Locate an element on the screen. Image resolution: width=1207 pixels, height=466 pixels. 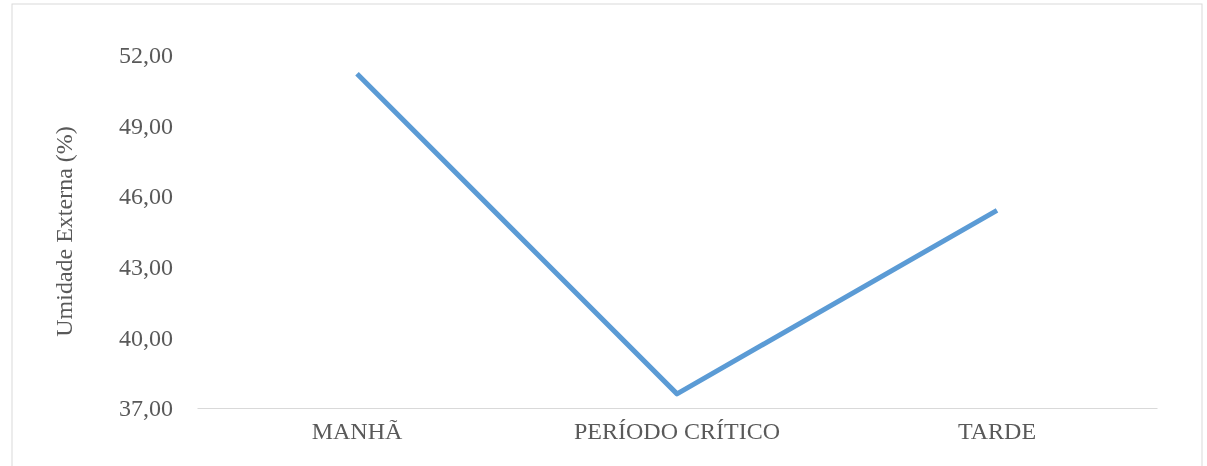
x-tick-label: MANHÃ is located at coordinates (357, 431).